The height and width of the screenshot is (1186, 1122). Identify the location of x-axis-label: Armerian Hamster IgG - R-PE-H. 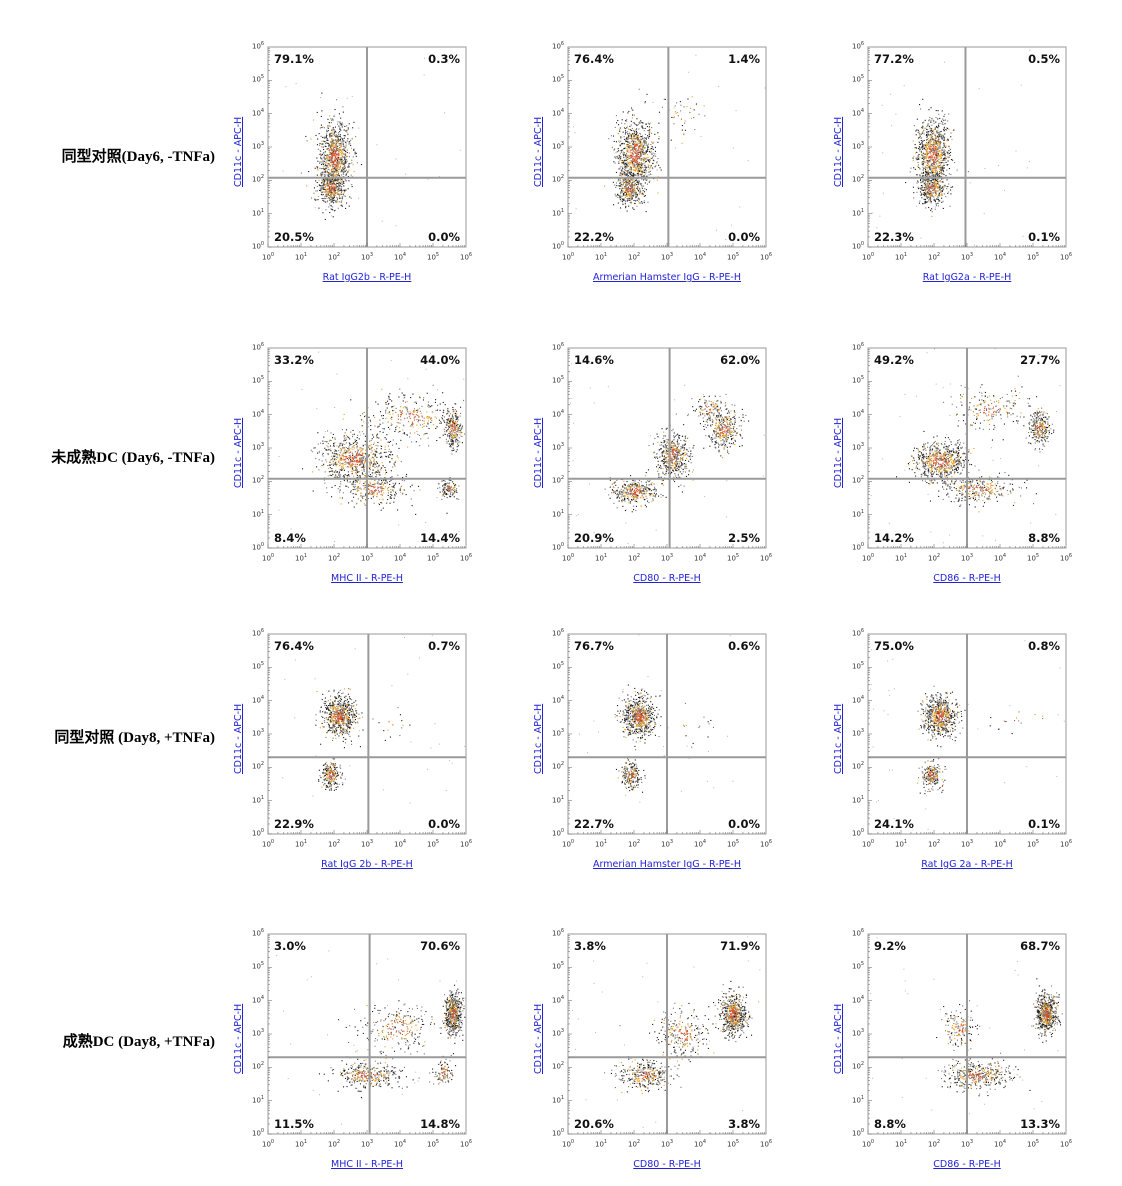
(667, 277).